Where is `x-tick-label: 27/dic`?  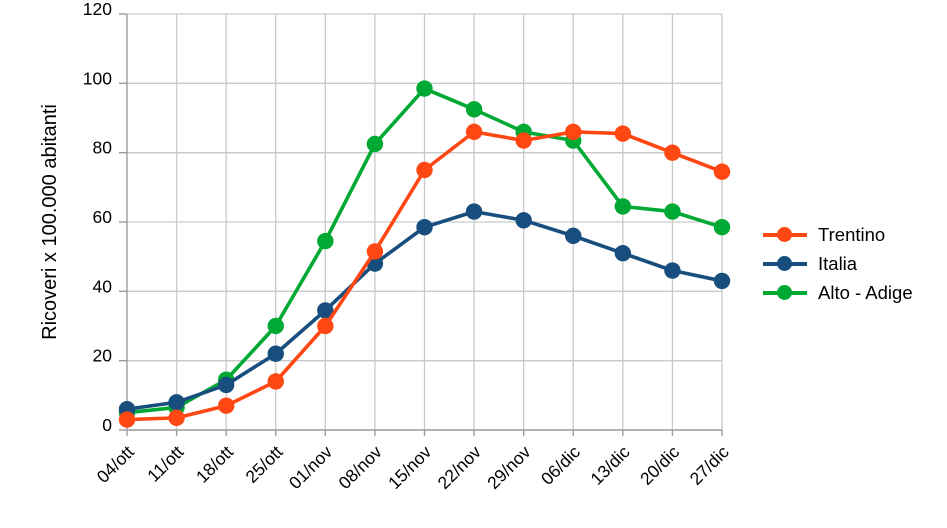
x-tick-label: 27/dic is located at coordinates (709, 465).